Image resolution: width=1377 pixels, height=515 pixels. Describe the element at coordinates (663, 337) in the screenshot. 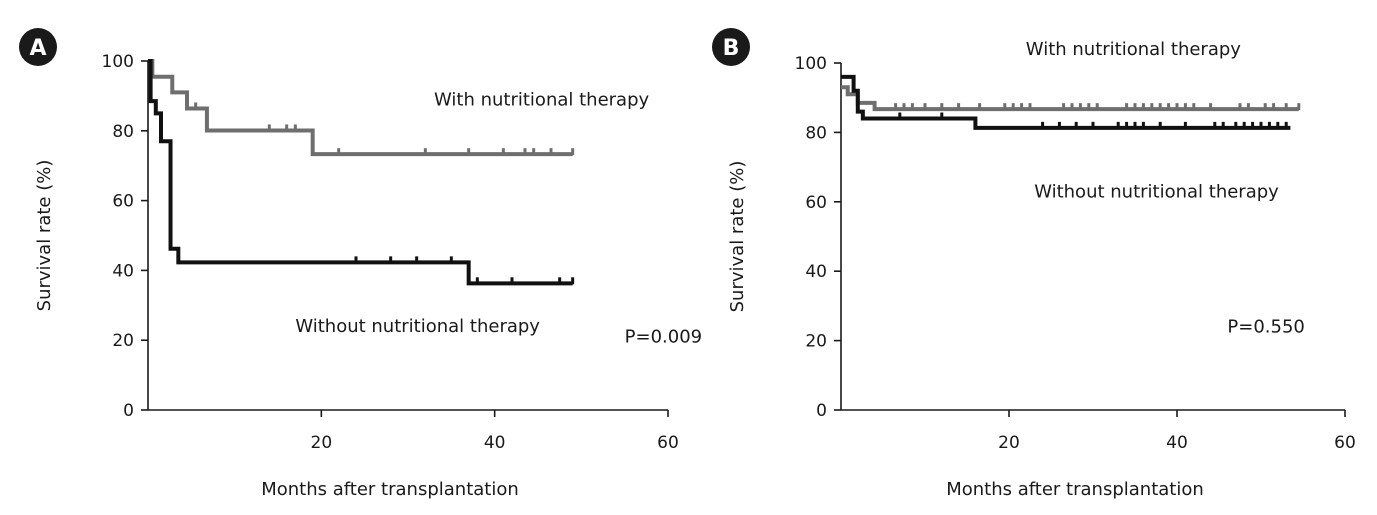

I see `chart-annotation: P=0.009` at that location.